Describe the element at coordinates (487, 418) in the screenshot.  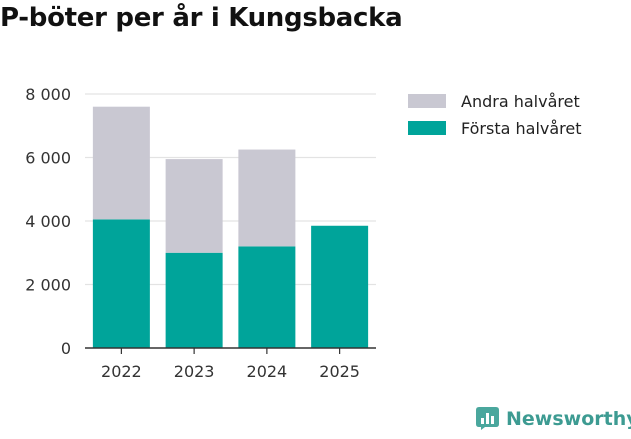
I see `bar-chart-logo-icon` at that location.